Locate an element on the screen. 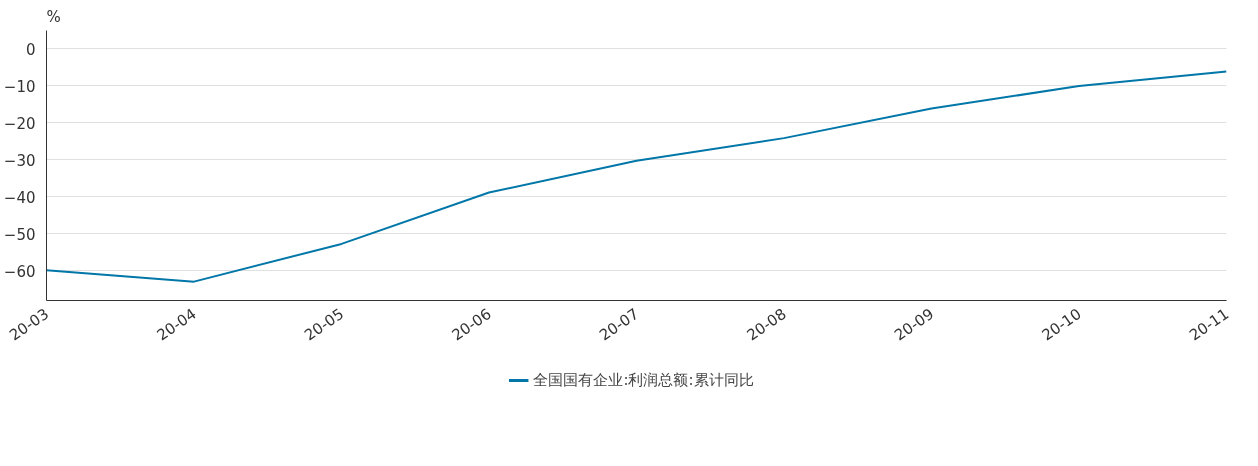 The width and height of the screenshot is (1258, 466). y-axis-title: % is located at coordinates (53, 16).